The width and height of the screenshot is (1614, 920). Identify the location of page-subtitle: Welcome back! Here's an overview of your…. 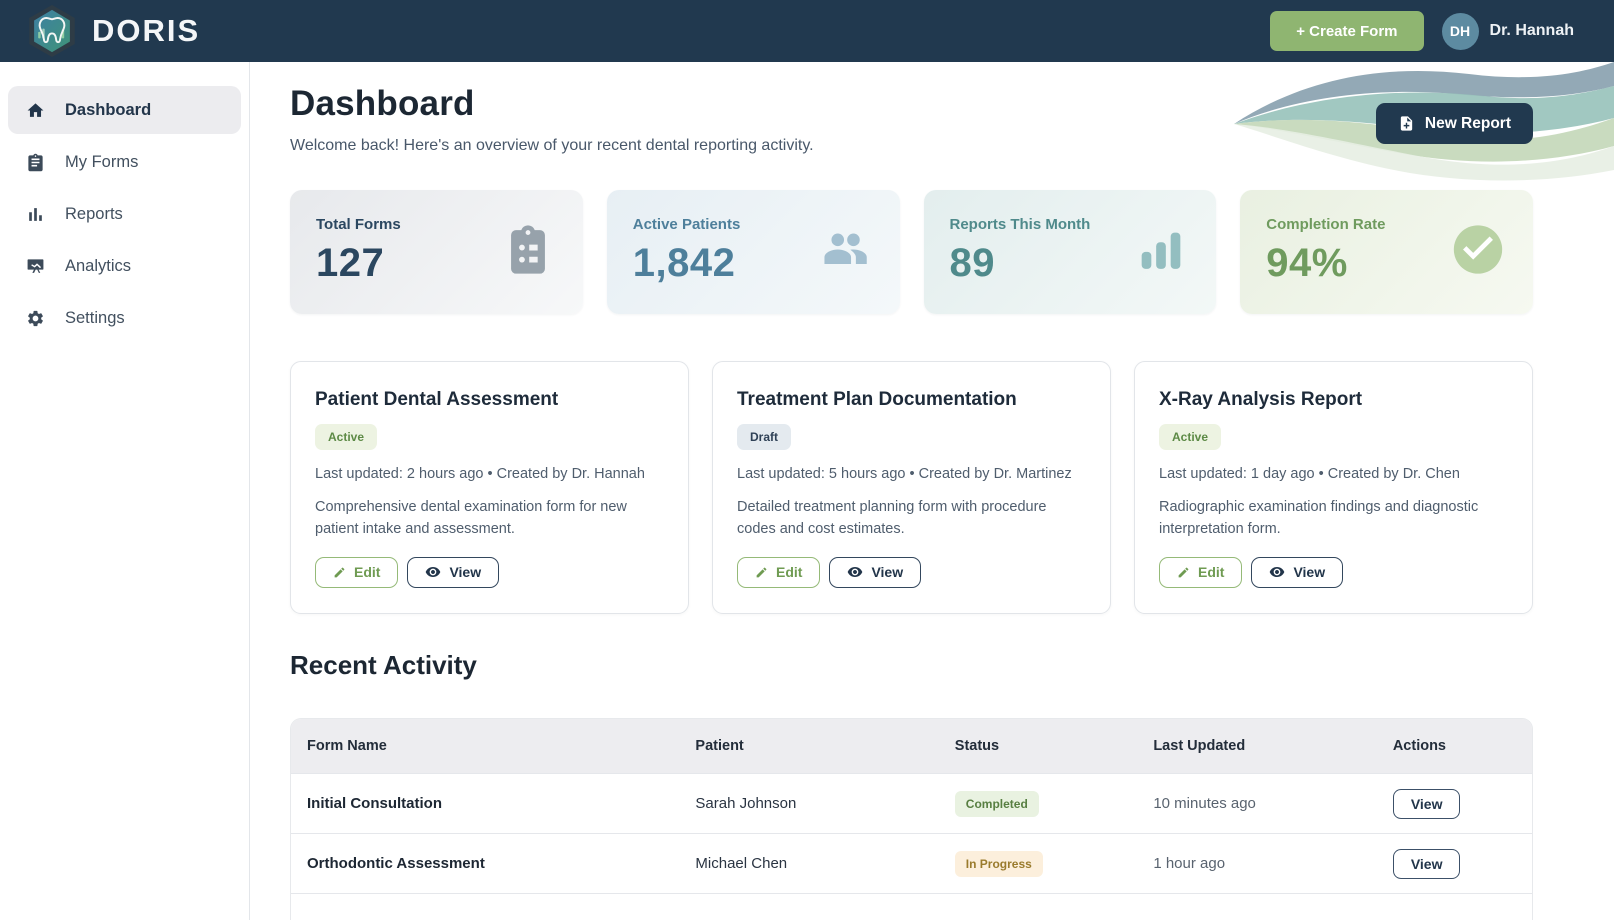
(552, 145).